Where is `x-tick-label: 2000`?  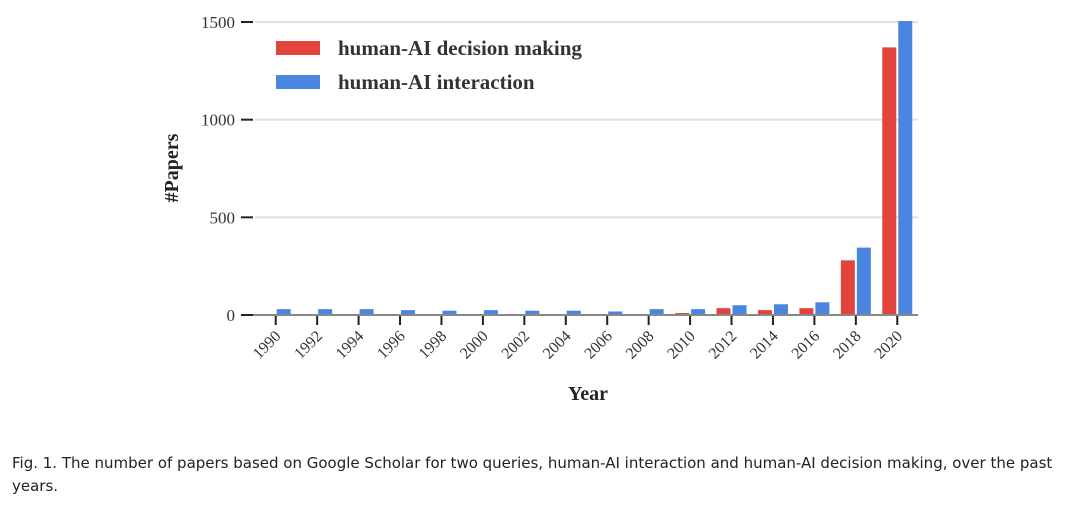 x-tick-label: 2000 is located at coordinates (474, 345).